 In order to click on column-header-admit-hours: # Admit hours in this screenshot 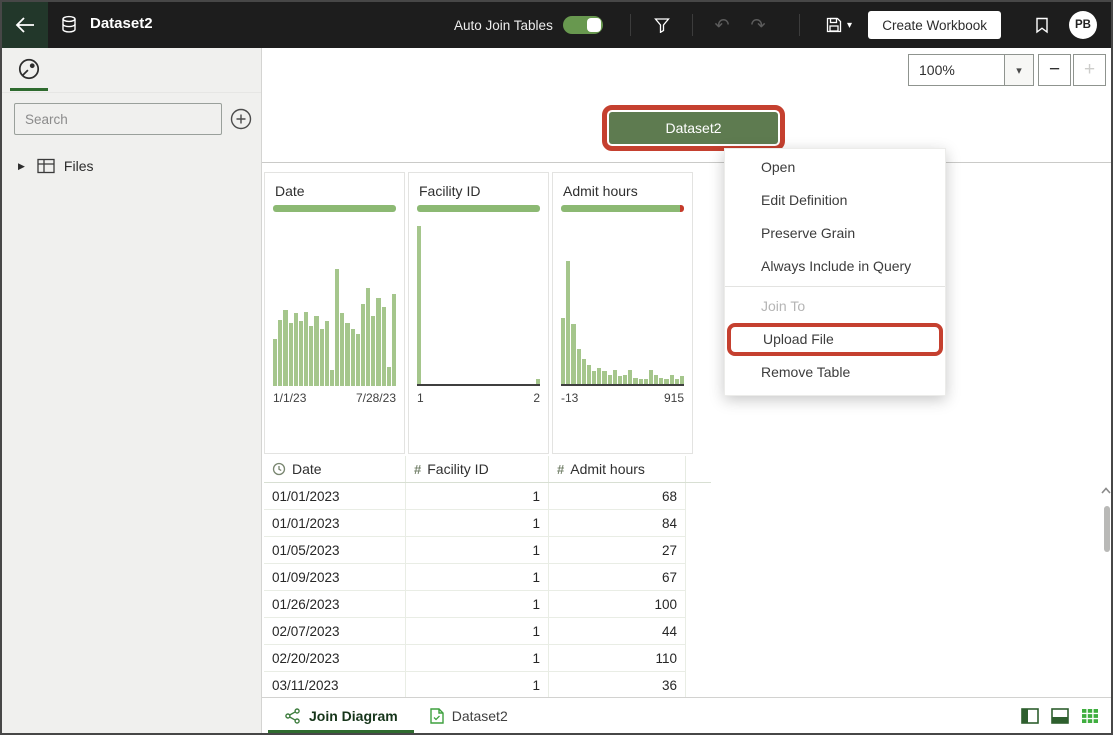, I will do `click(617, 469)`.